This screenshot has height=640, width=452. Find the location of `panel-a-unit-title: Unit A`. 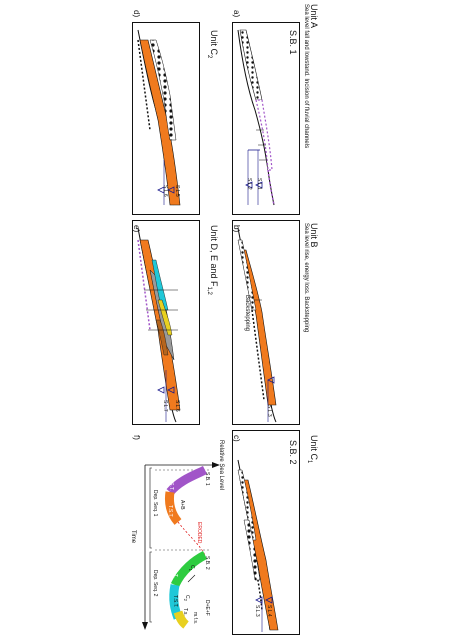

panel-a-unit-title: Unit A is located at coordinates (314, 16).